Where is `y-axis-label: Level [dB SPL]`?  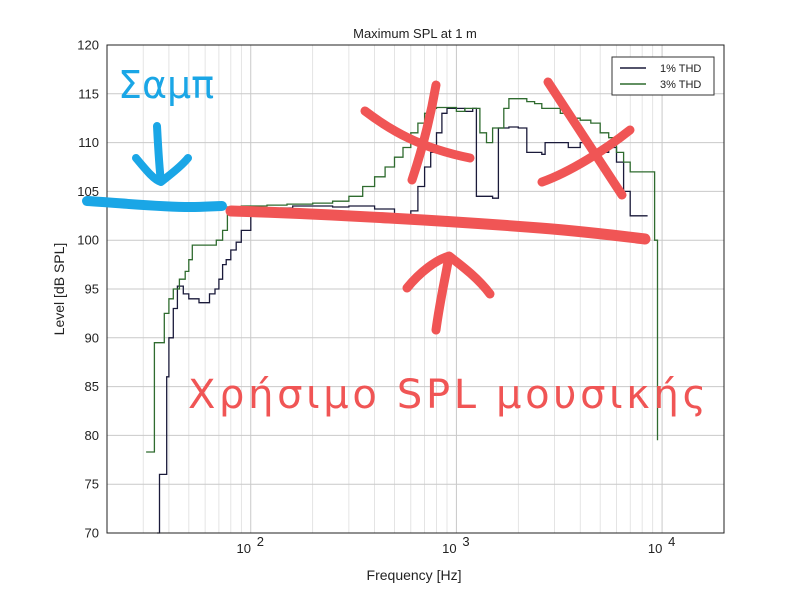 y-axis-label: Level [dB SPL] is located at coordinates (59, 289).